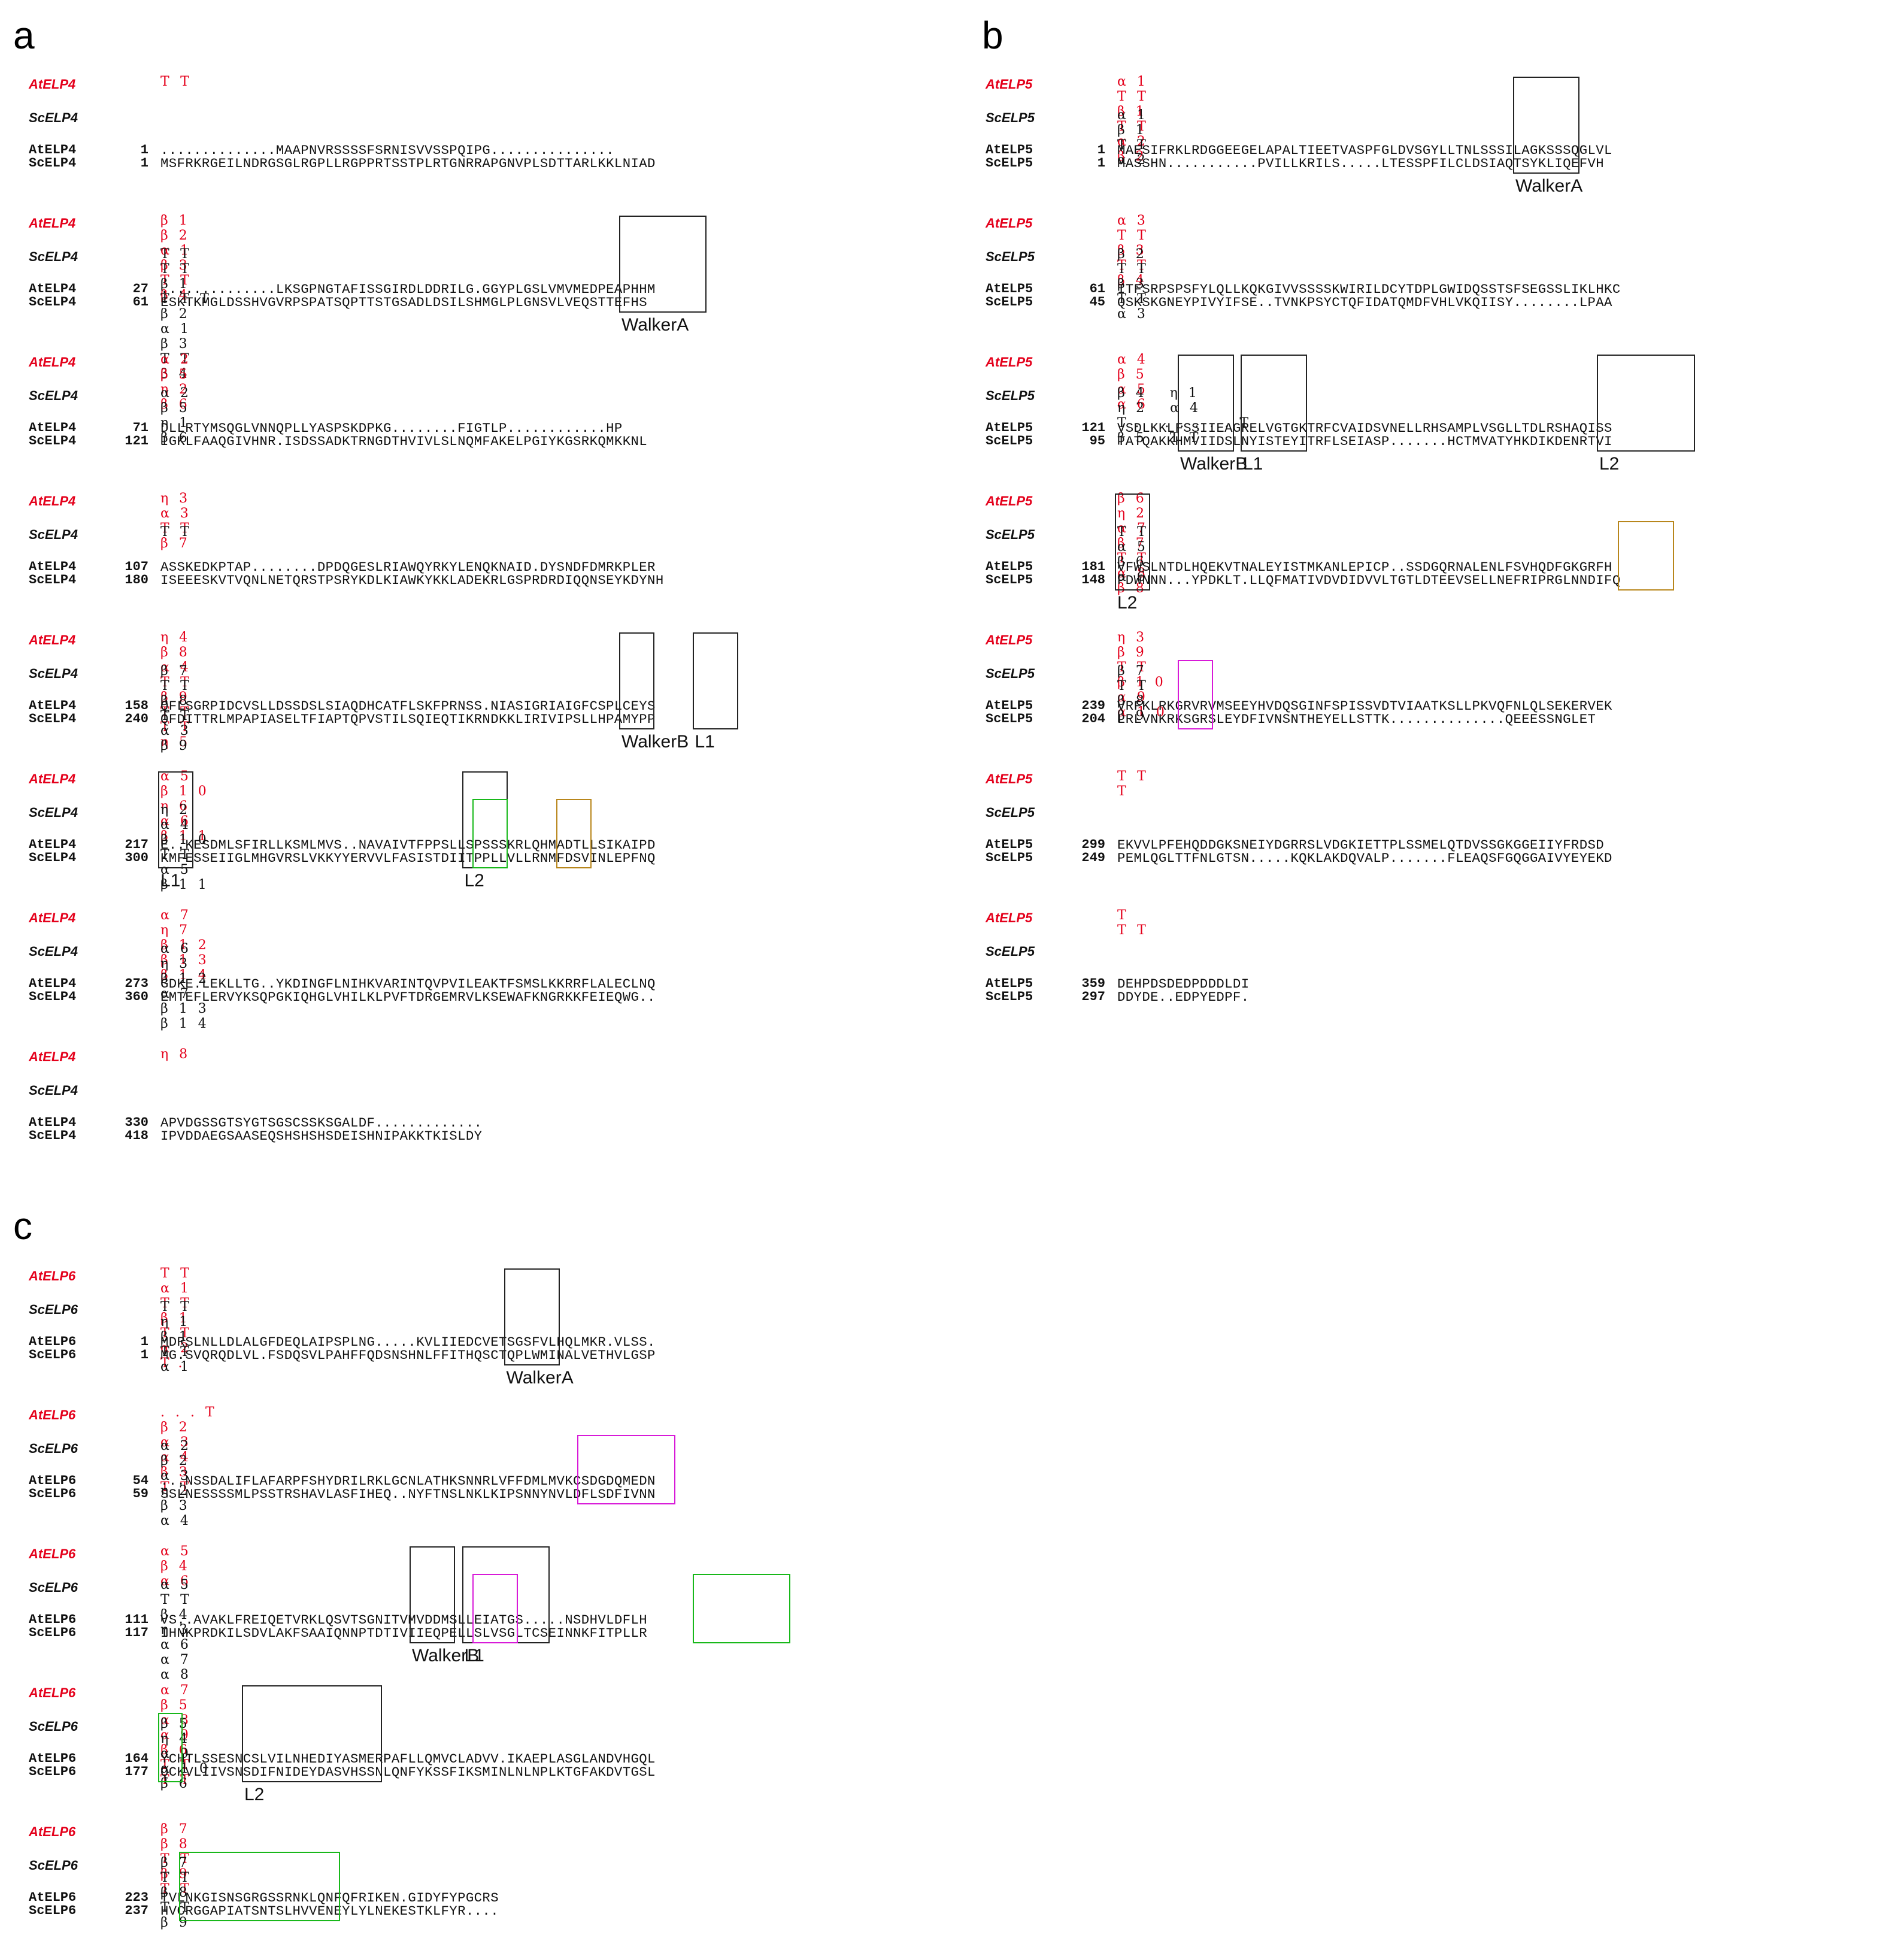 This screenshot has width=1904, height=1941. Describe the element at coordinates (180, 1736) in the screenshot. I see `at-secondary-structure: α7 β5 α8 α9 β6 TT TT` at that location.